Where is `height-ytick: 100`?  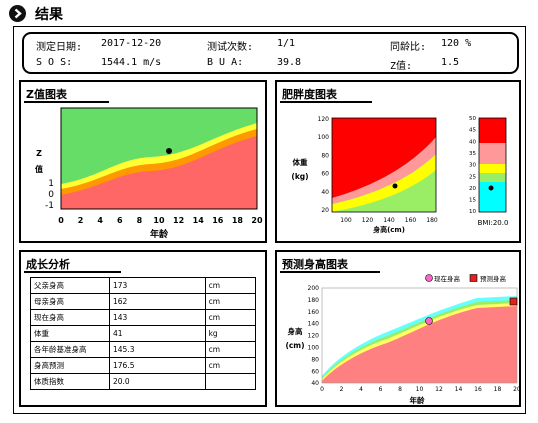 height-ytick: 100 is located at coordinates (314, 348).